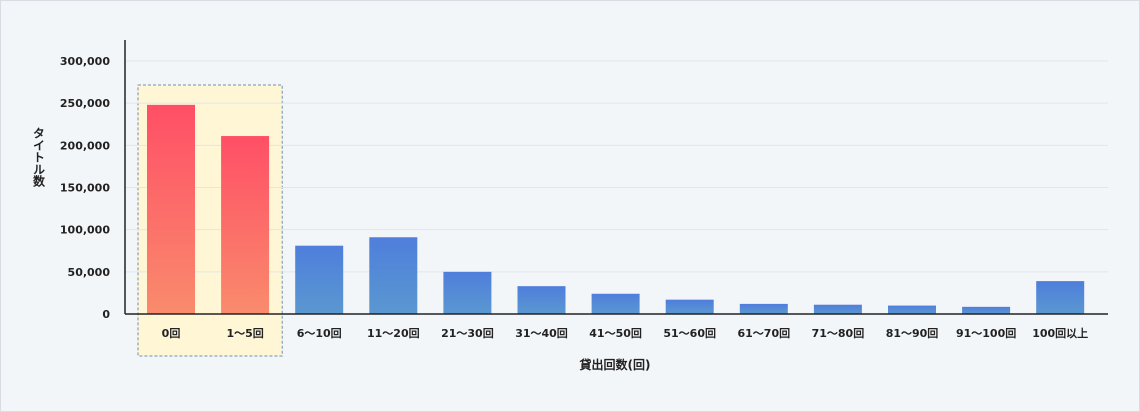 The height and width of the screenshot is (412, 1140). Describe the element at coordinates (89, 272) in the screenshot. I see `y-tick-label: 50,000` at that location.